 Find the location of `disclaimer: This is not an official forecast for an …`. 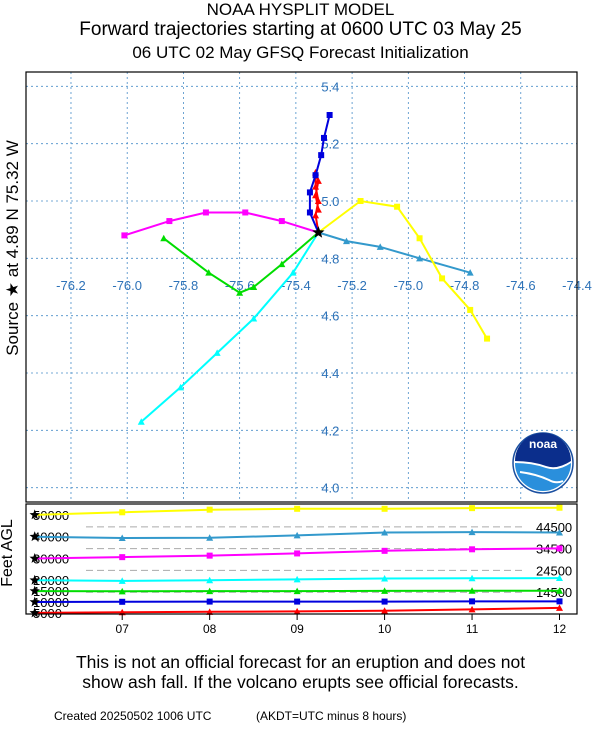

disclaimer: This is not an official forecast for an … is located at coordinates (300, 672).